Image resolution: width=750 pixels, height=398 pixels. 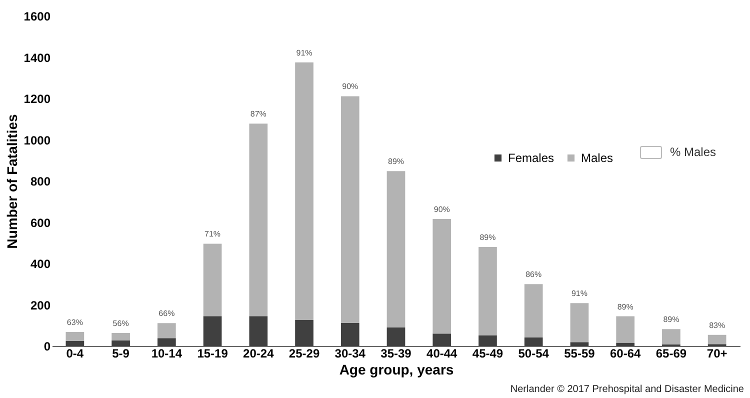 What do you see at coordinates (166, 313) in the screenshot?
I see `annotation: 66%` at bounding box center [166, 313].